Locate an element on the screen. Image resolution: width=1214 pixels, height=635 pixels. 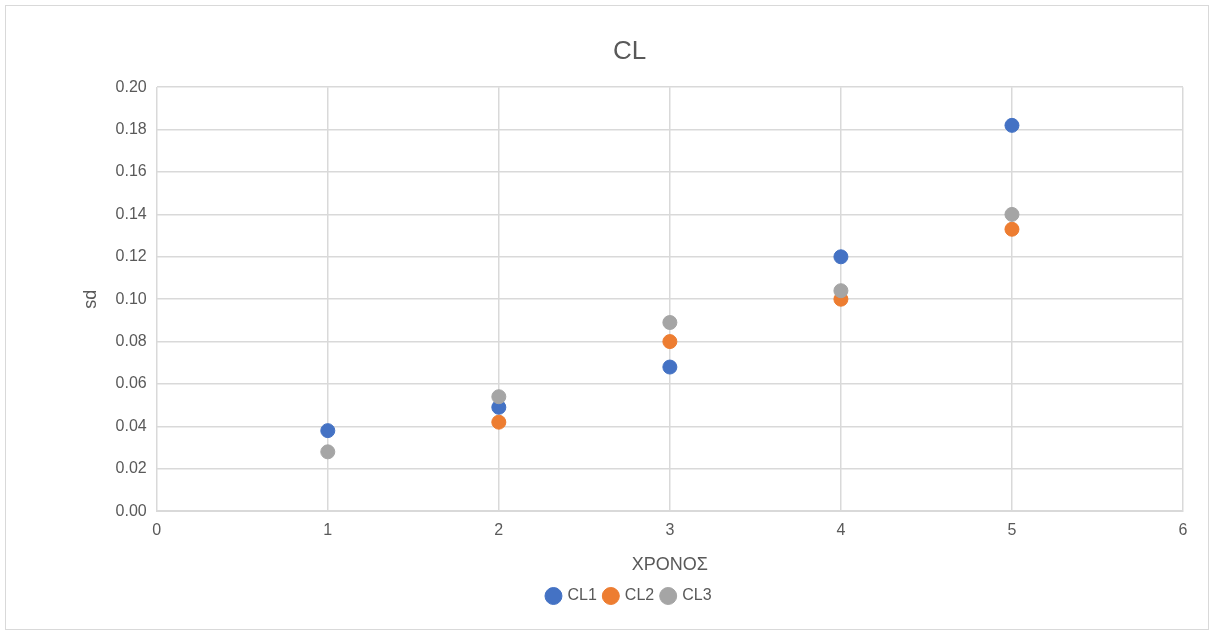
y-tick-label: 0.16 is located at coordinates (131, 171).